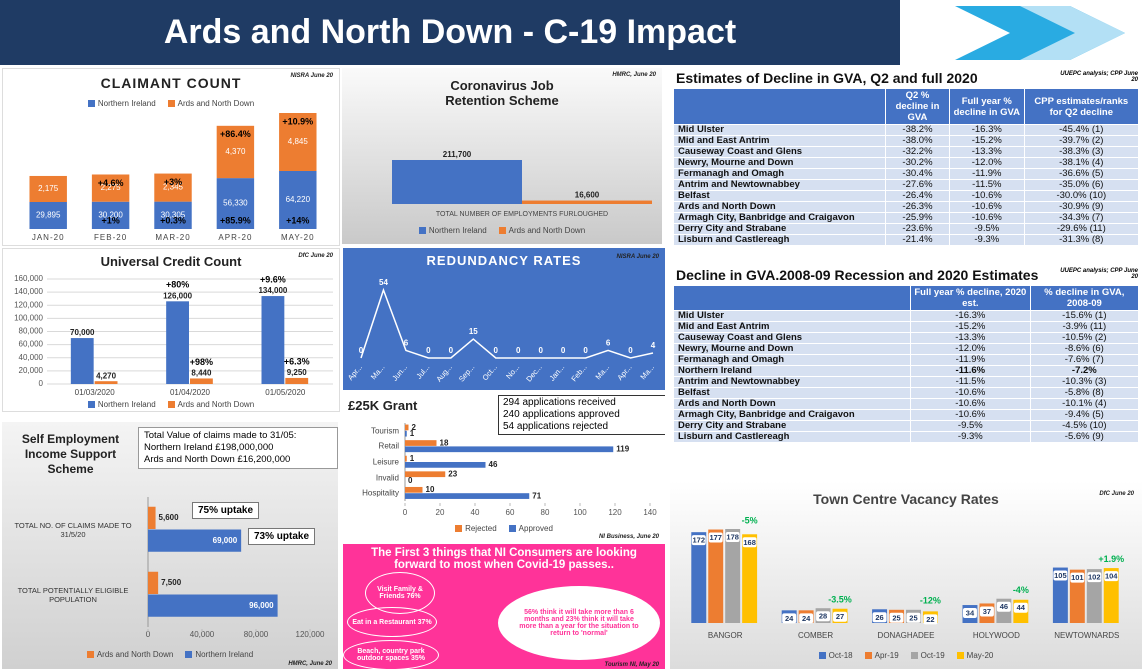 The image size is (1142, 669). I want to click on note: Total Value of claims made to 31/05:, so click(220, 435).